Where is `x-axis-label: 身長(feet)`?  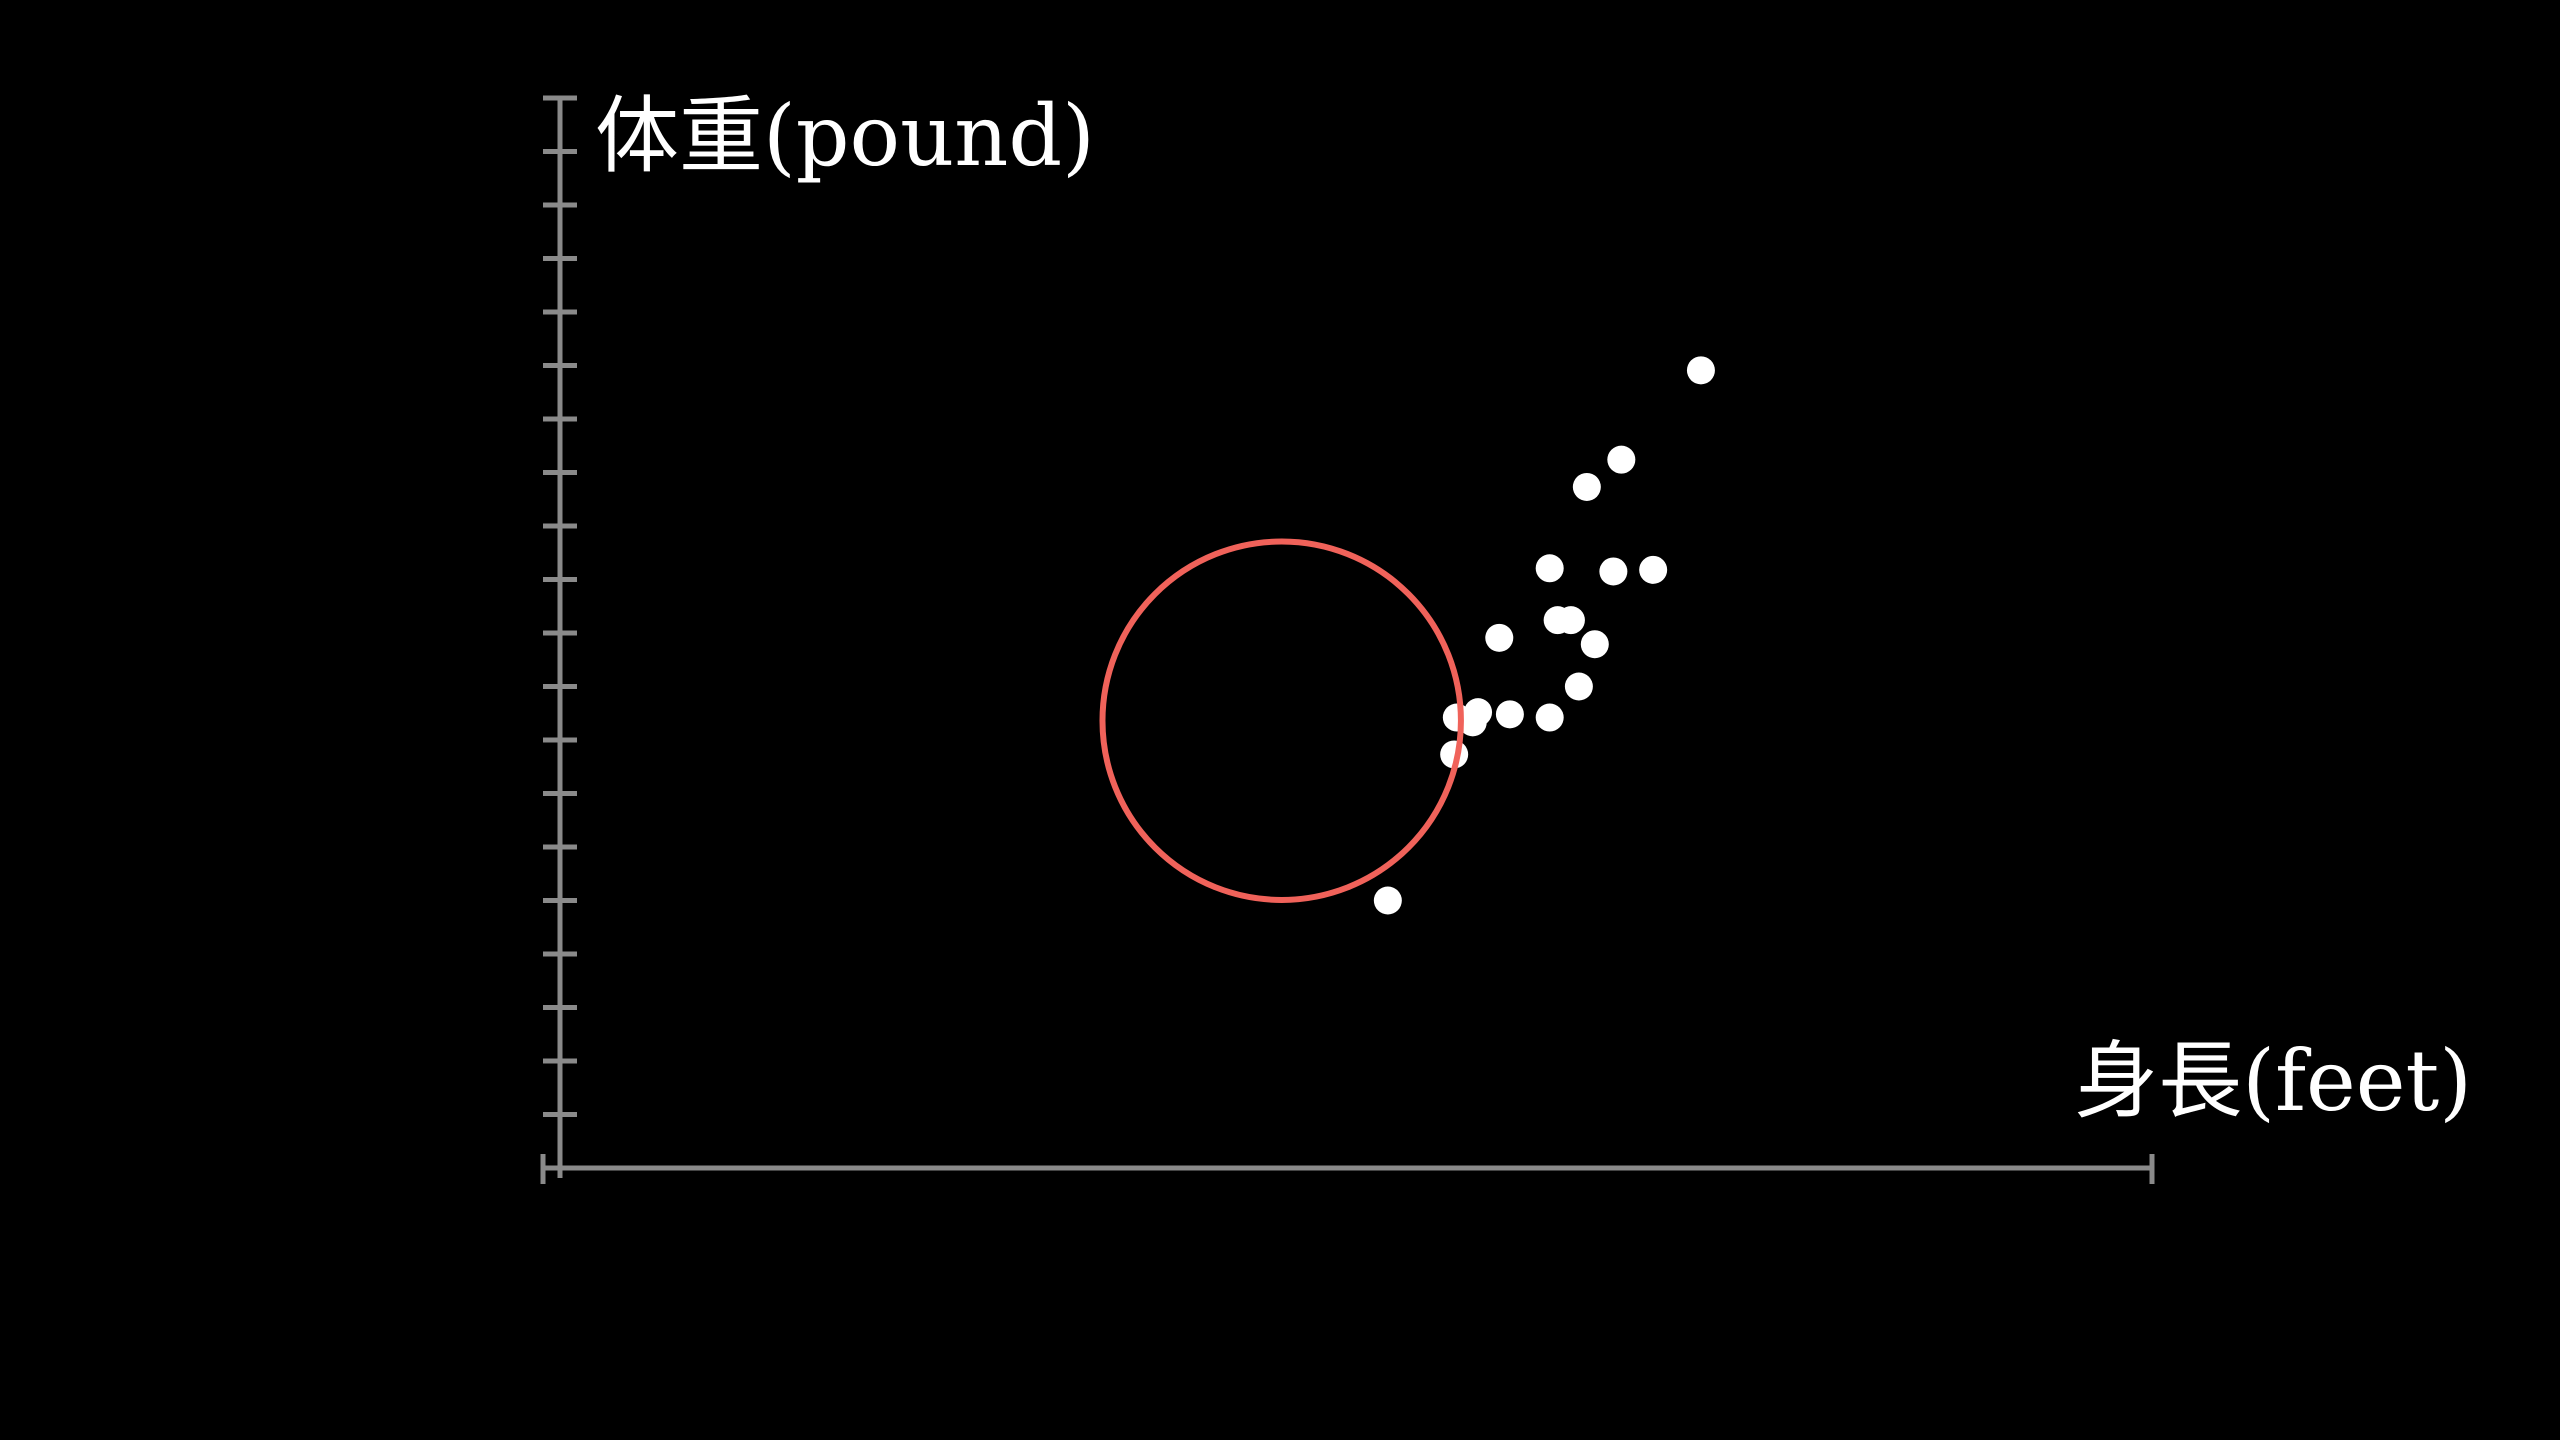
x-axis-label: 身長(feet) is located at coordinates (2273, 1081).